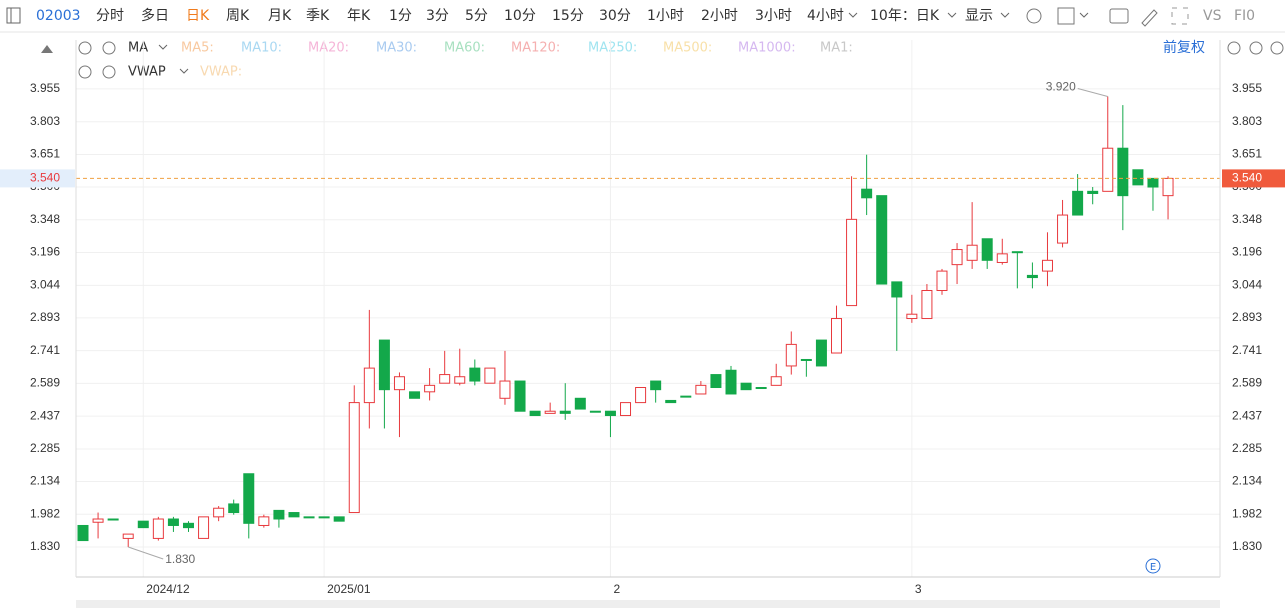 This screenshot has height=608, width=1285. What do you see at coordinates (719, 16) in the screenshot?
I see `period-tab: 2小时` at bounding box center [719, 16].